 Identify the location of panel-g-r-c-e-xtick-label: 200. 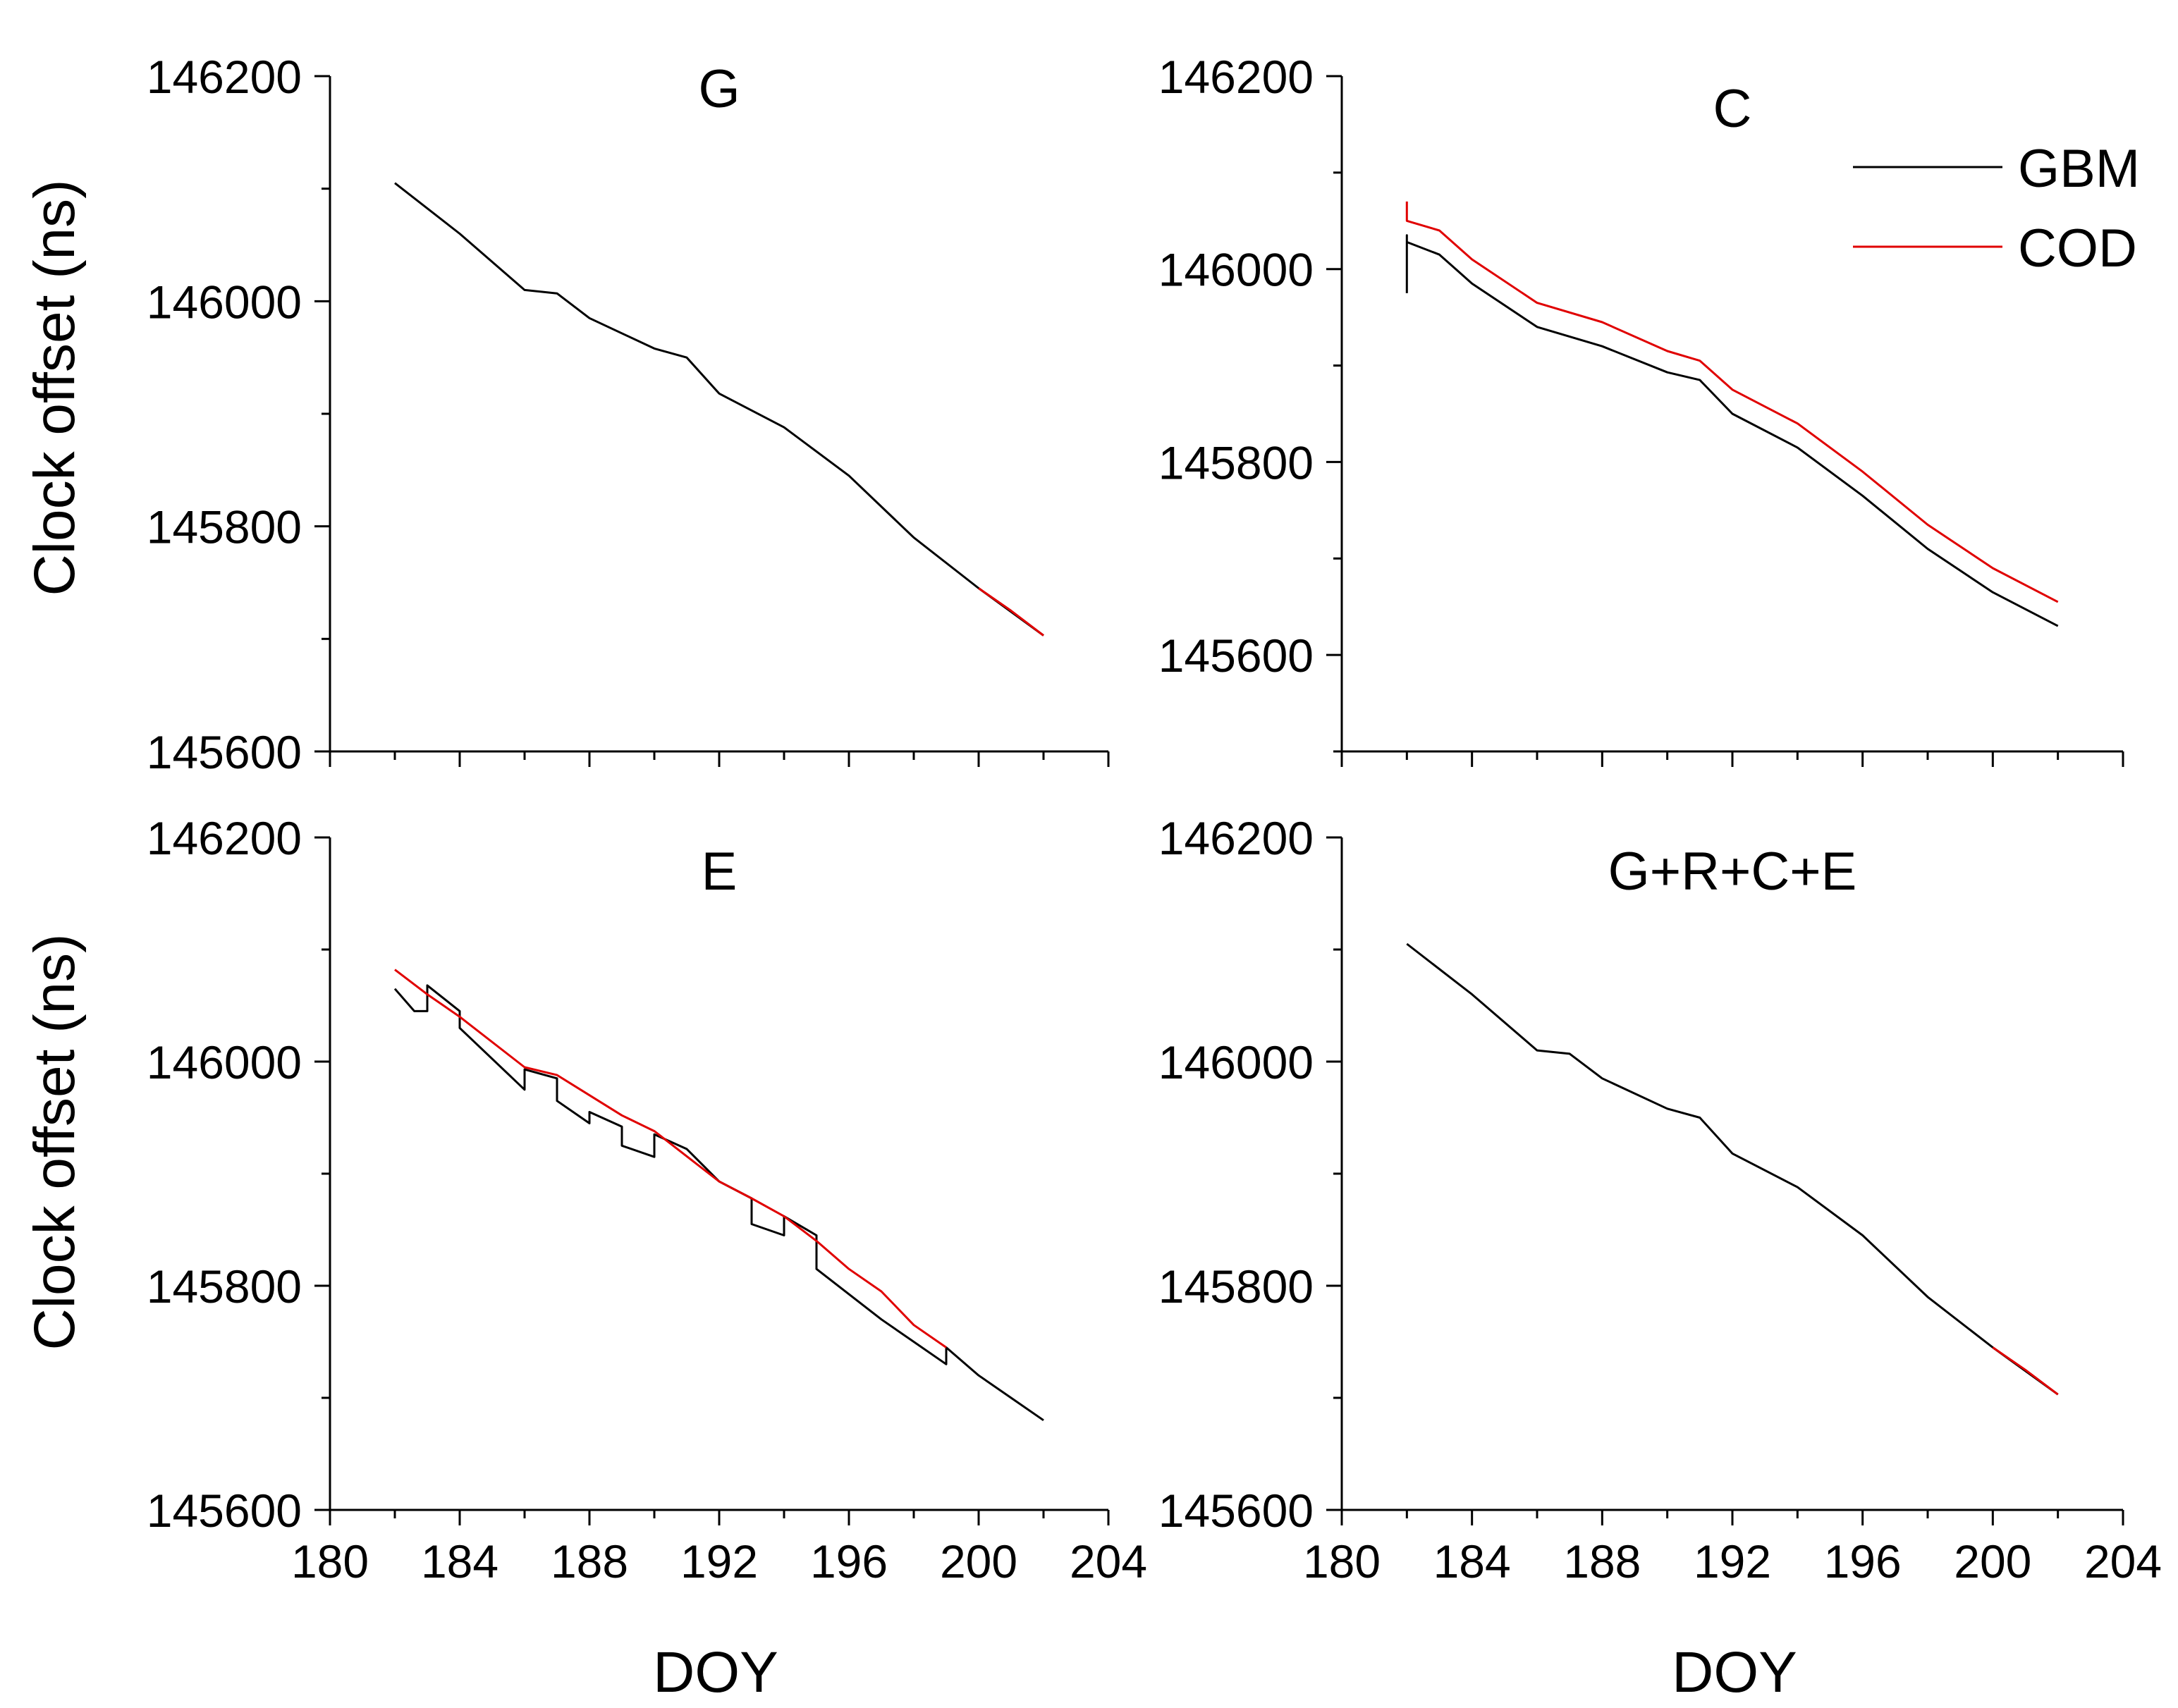
(1993, 1561).